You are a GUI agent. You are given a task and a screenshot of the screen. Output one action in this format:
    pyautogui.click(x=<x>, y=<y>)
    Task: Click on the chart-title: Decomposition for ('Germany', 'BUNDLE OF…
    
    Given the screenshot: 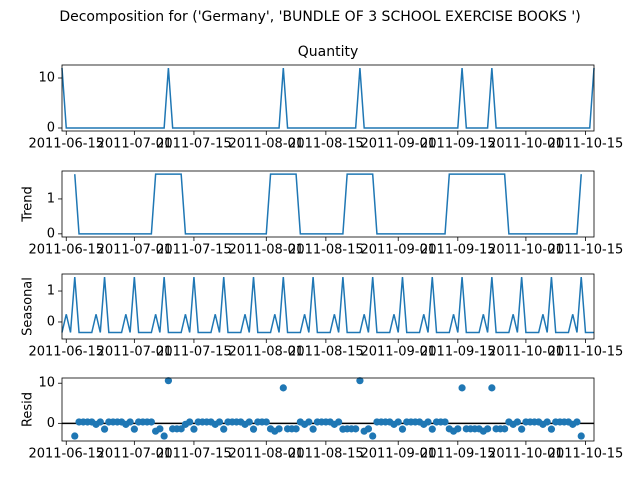 What is the action you would take?
    pyautogui.click(x=319, y=17)
    